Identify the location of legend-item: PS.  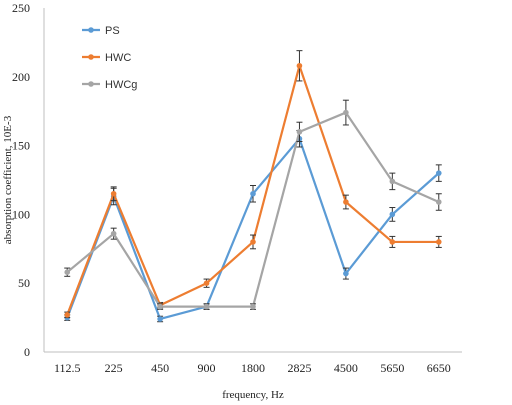
(101, 31).